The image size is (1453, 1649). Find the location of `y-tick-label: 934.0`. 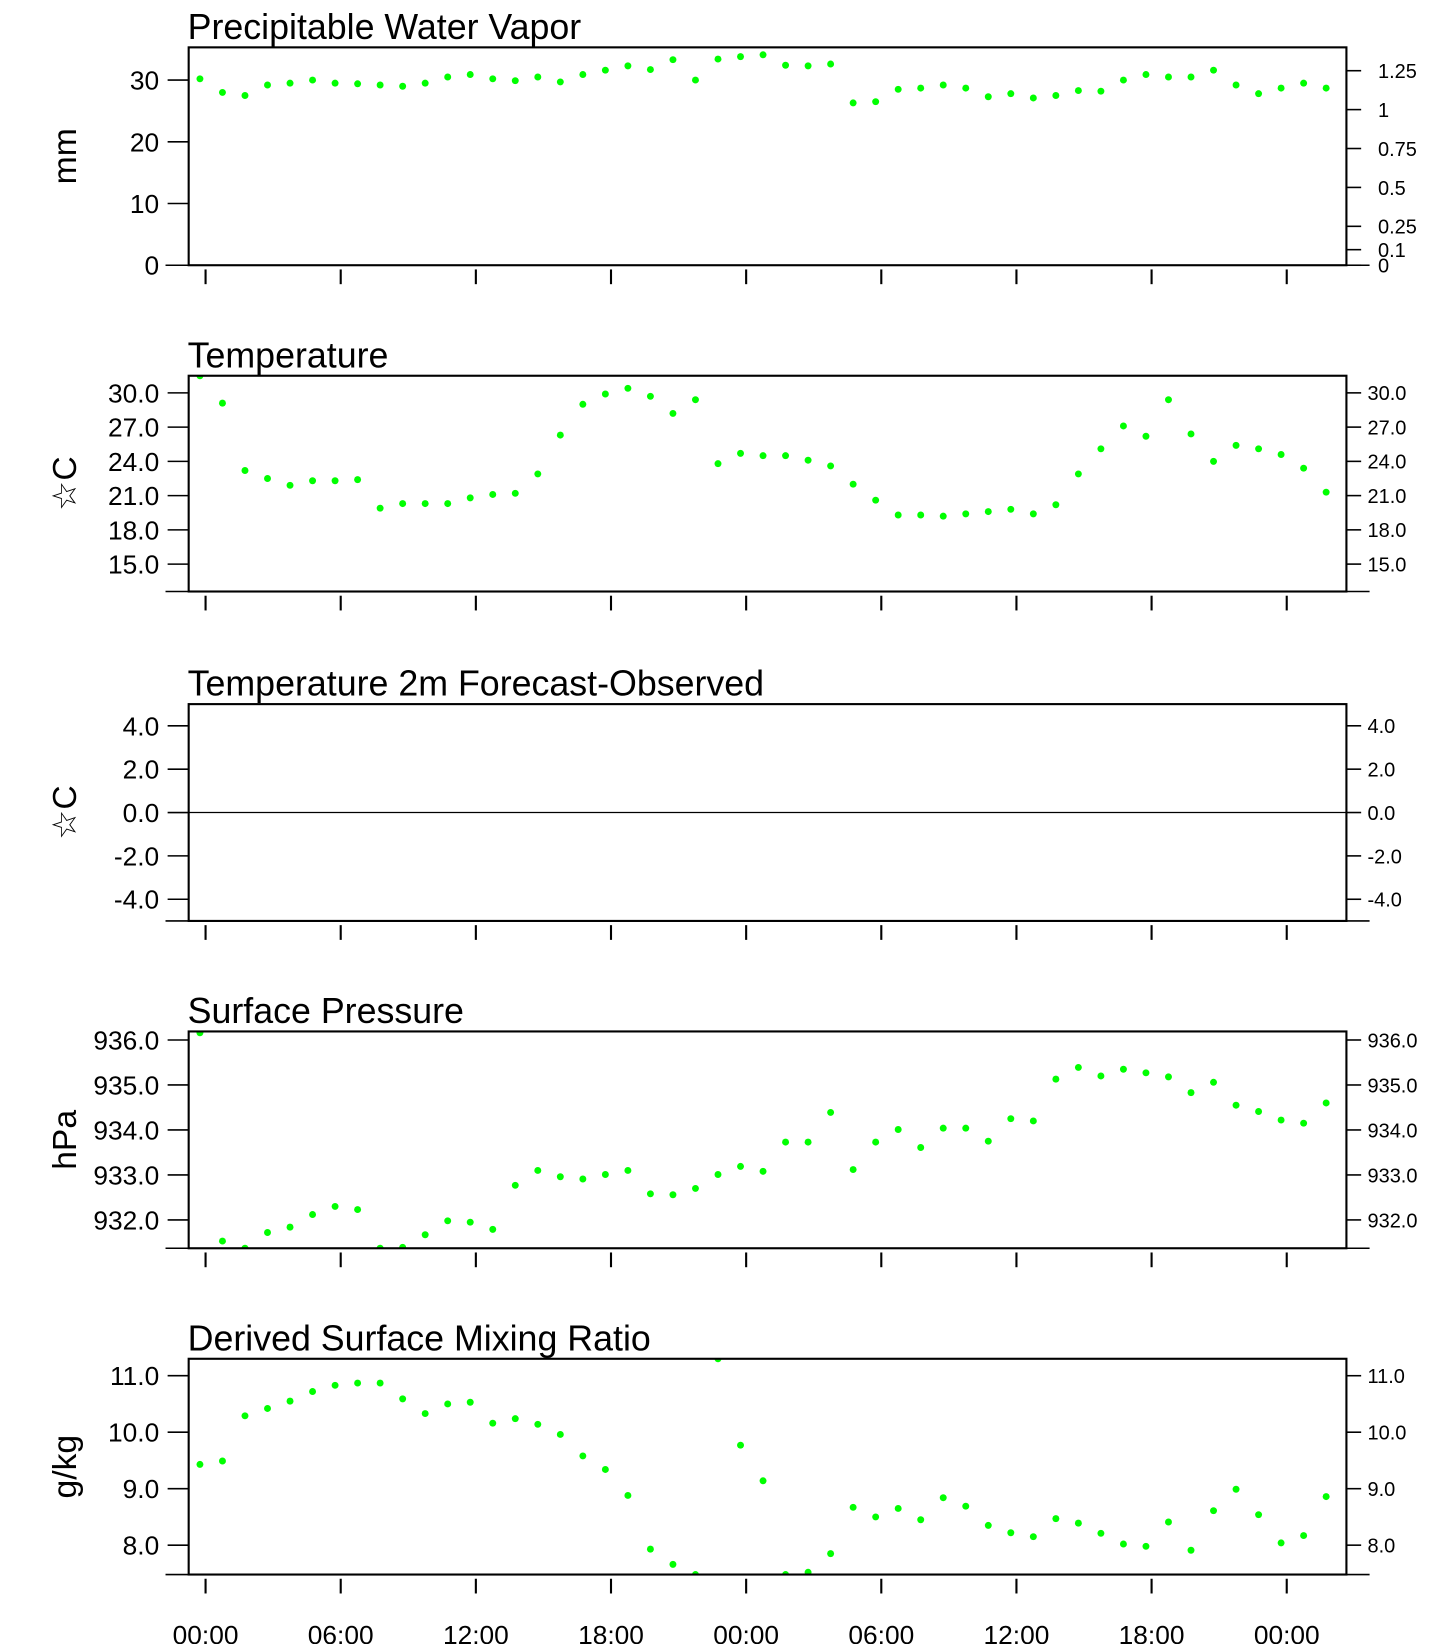

y-tick-label: 934.0 is located at coordinates (126, 1130).